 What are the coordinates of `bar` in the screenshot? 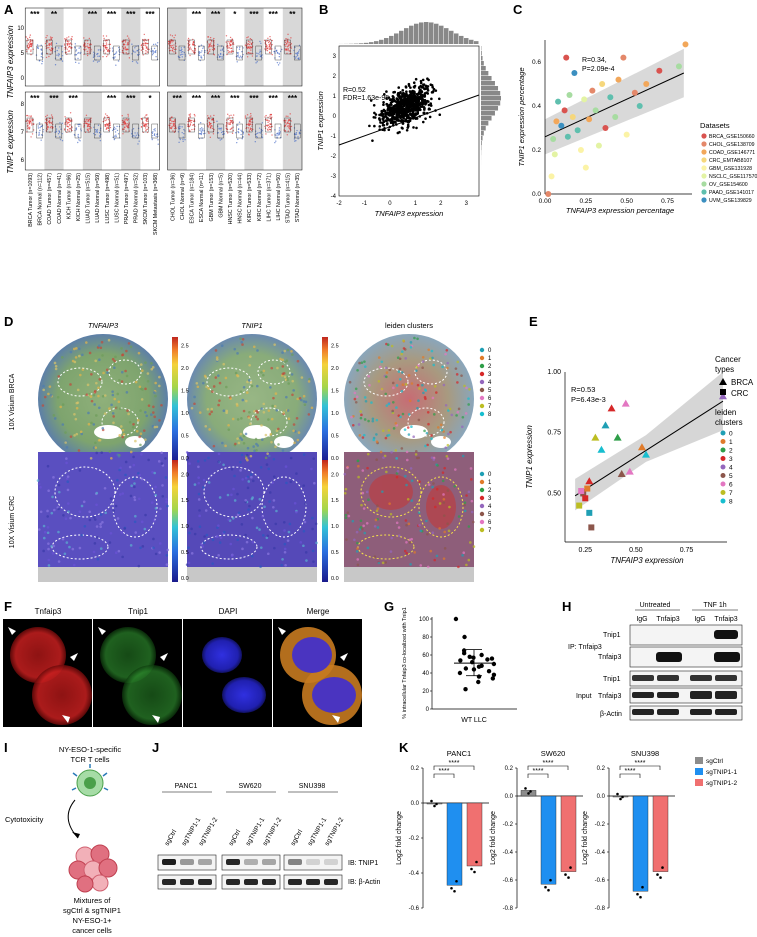 It's located at (548, 840).